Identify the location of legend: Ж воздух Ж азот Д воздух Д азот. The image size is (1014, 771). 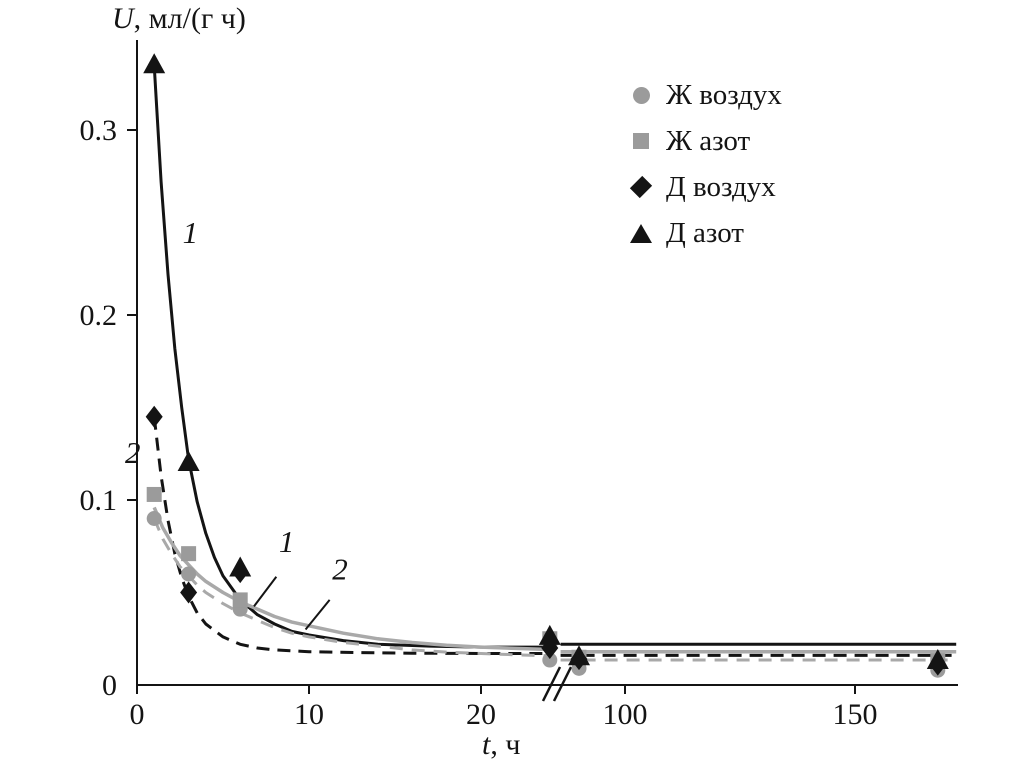
(704, 164).